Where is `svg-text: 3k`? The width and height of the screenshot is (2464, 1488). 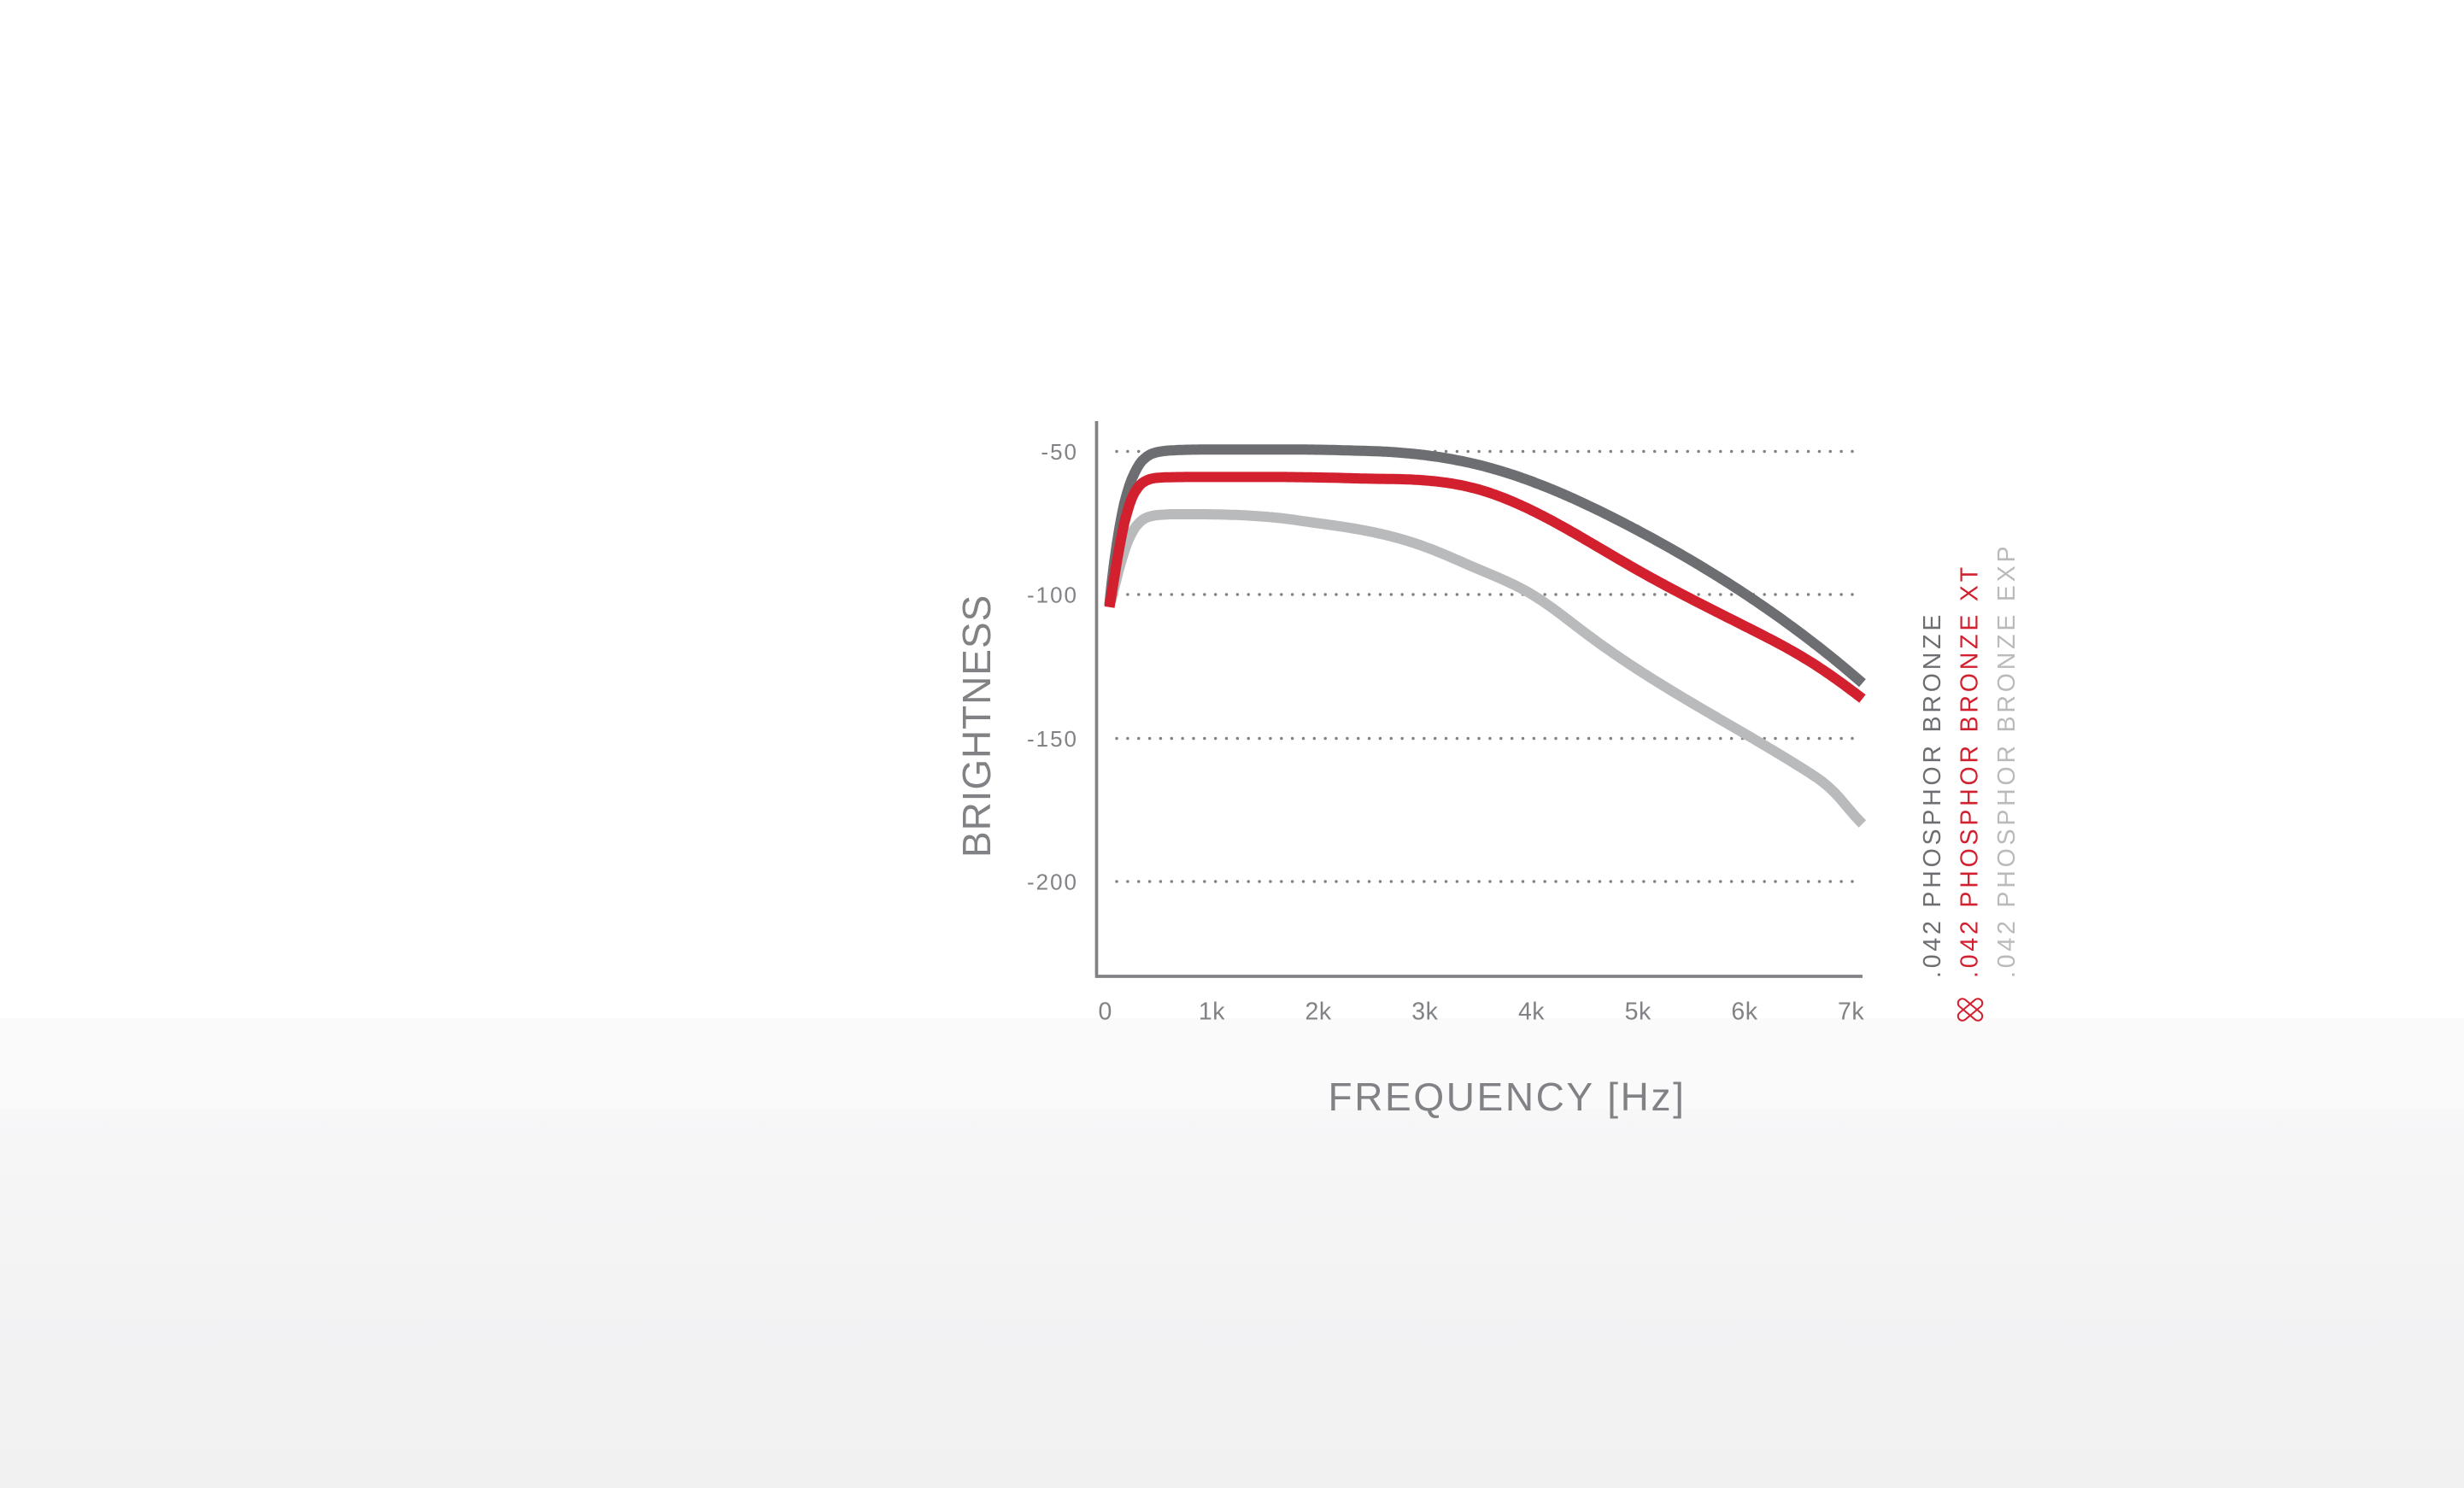
svg-text: 3k is located at coordinates (1424, 1012).